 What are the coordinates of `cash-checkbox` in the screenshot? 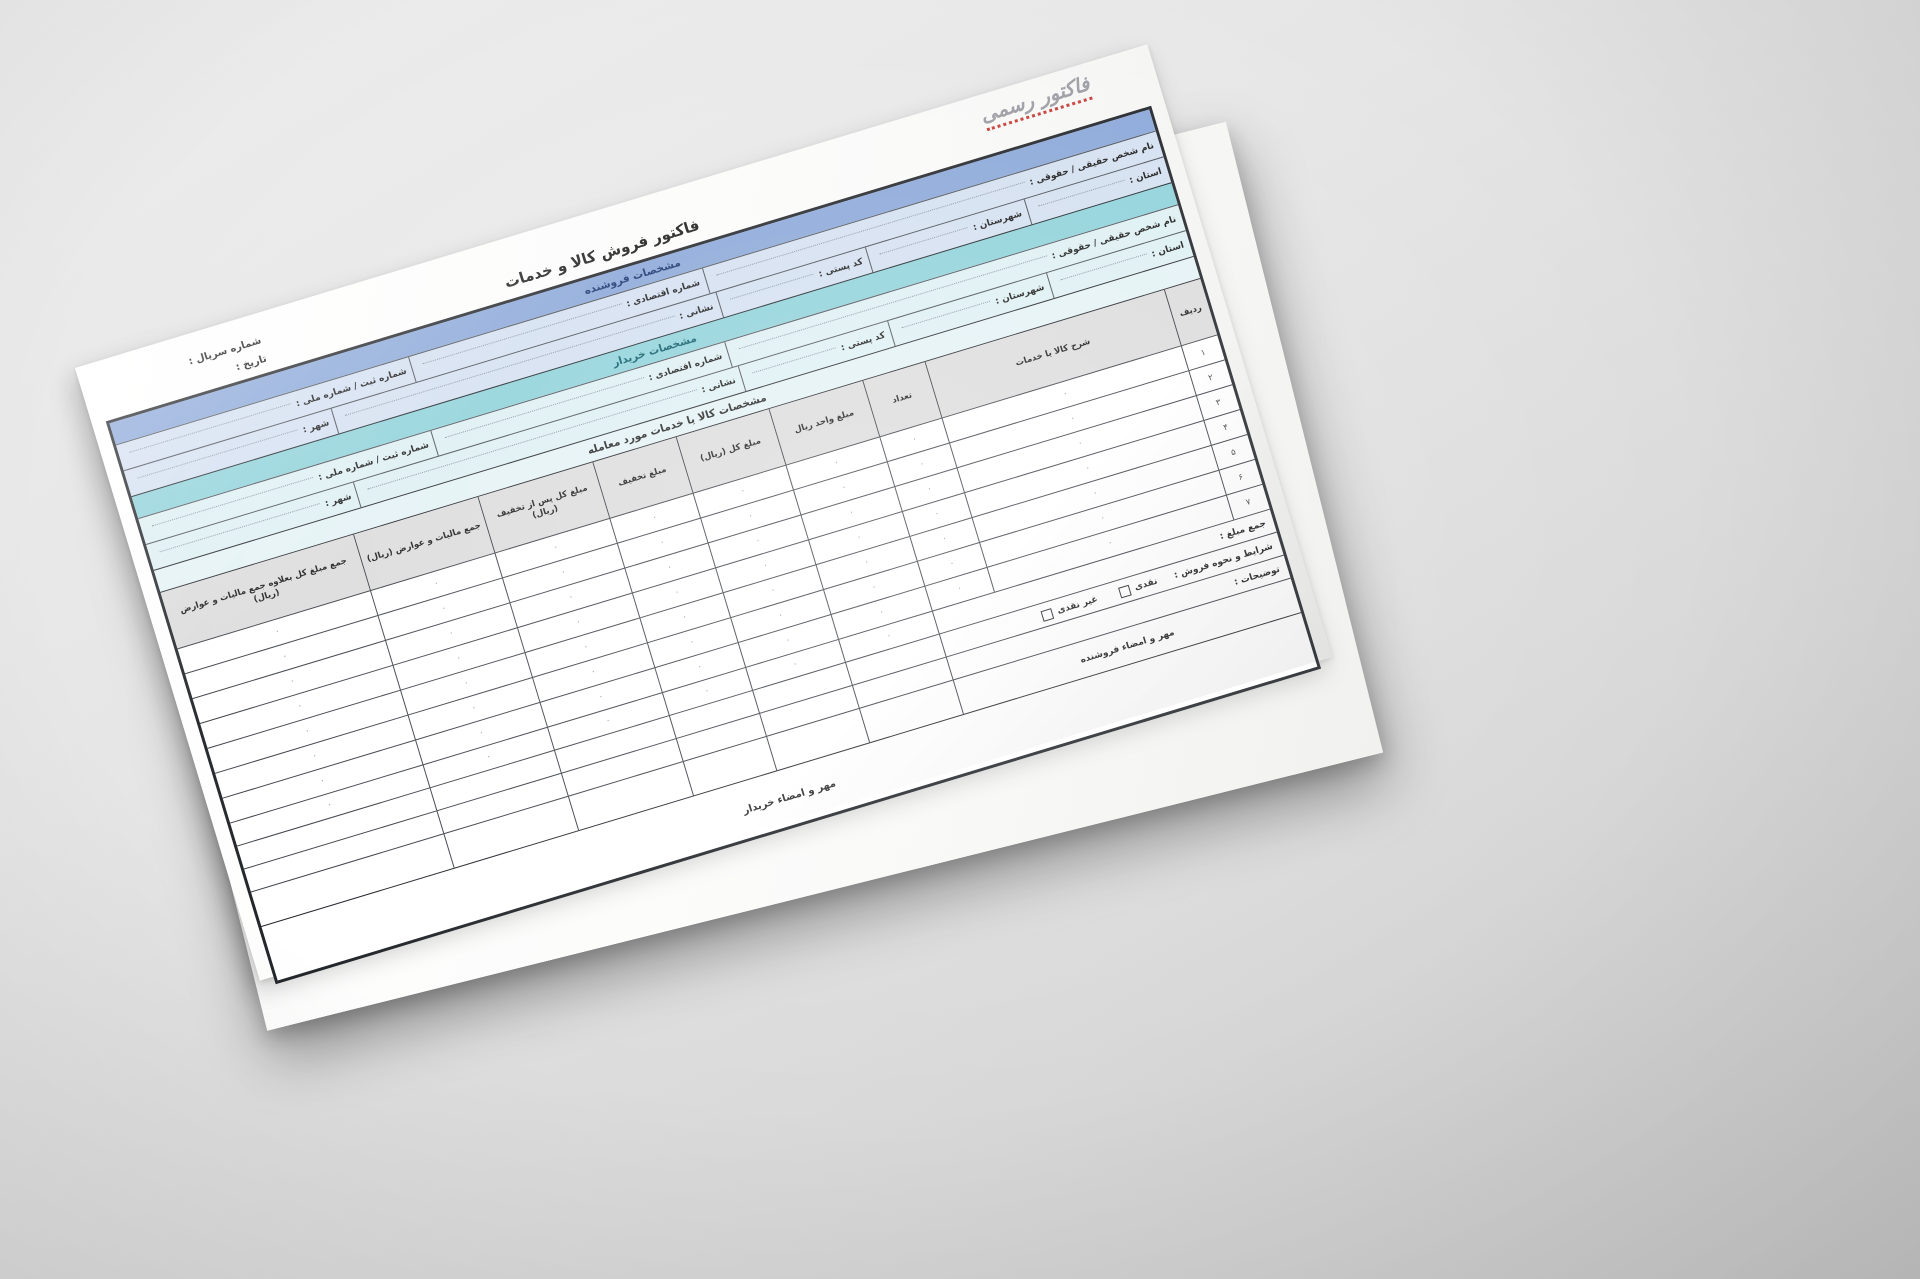 It's located at (1125, 591).